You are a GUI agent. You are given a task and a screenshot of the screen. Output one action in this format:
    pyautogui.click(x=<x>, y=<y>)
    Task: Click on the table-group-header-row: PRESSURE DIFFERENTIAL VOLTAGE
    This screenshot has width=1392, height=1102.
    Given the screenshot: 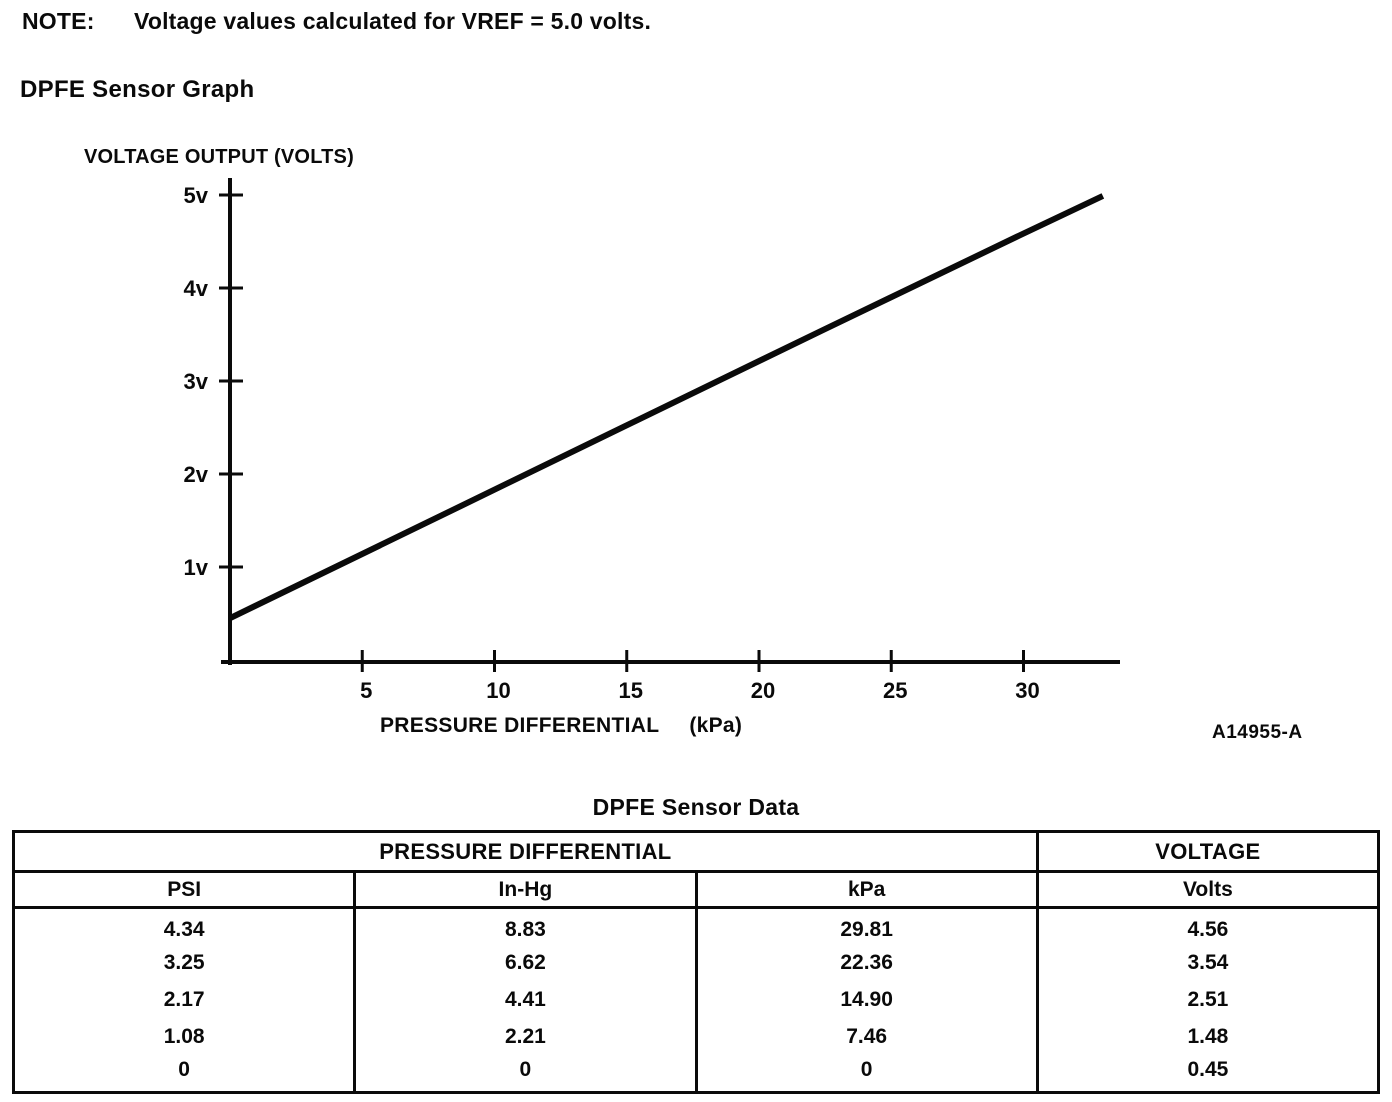 What is the action you would take?
    pyautogui.click(x=696, y=851)
    